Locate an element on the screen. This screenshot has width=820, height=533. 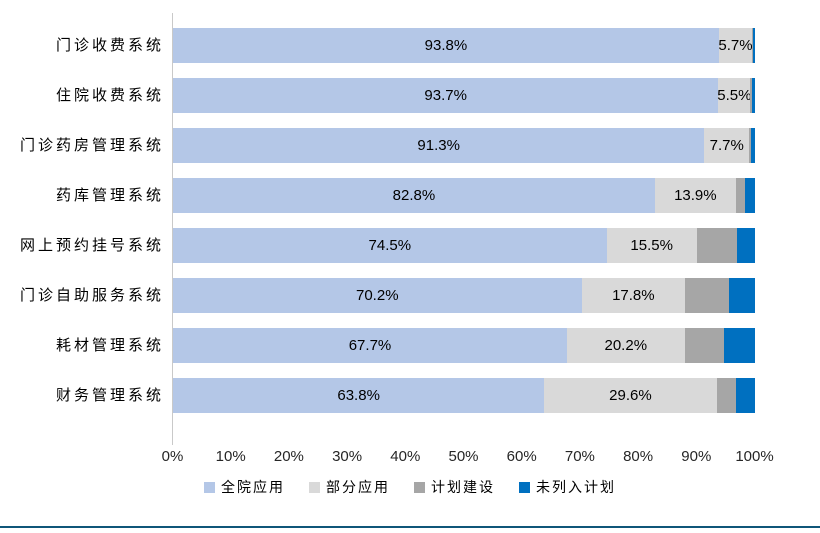
data-label: 7.7% is located at coordinates (726, 145).